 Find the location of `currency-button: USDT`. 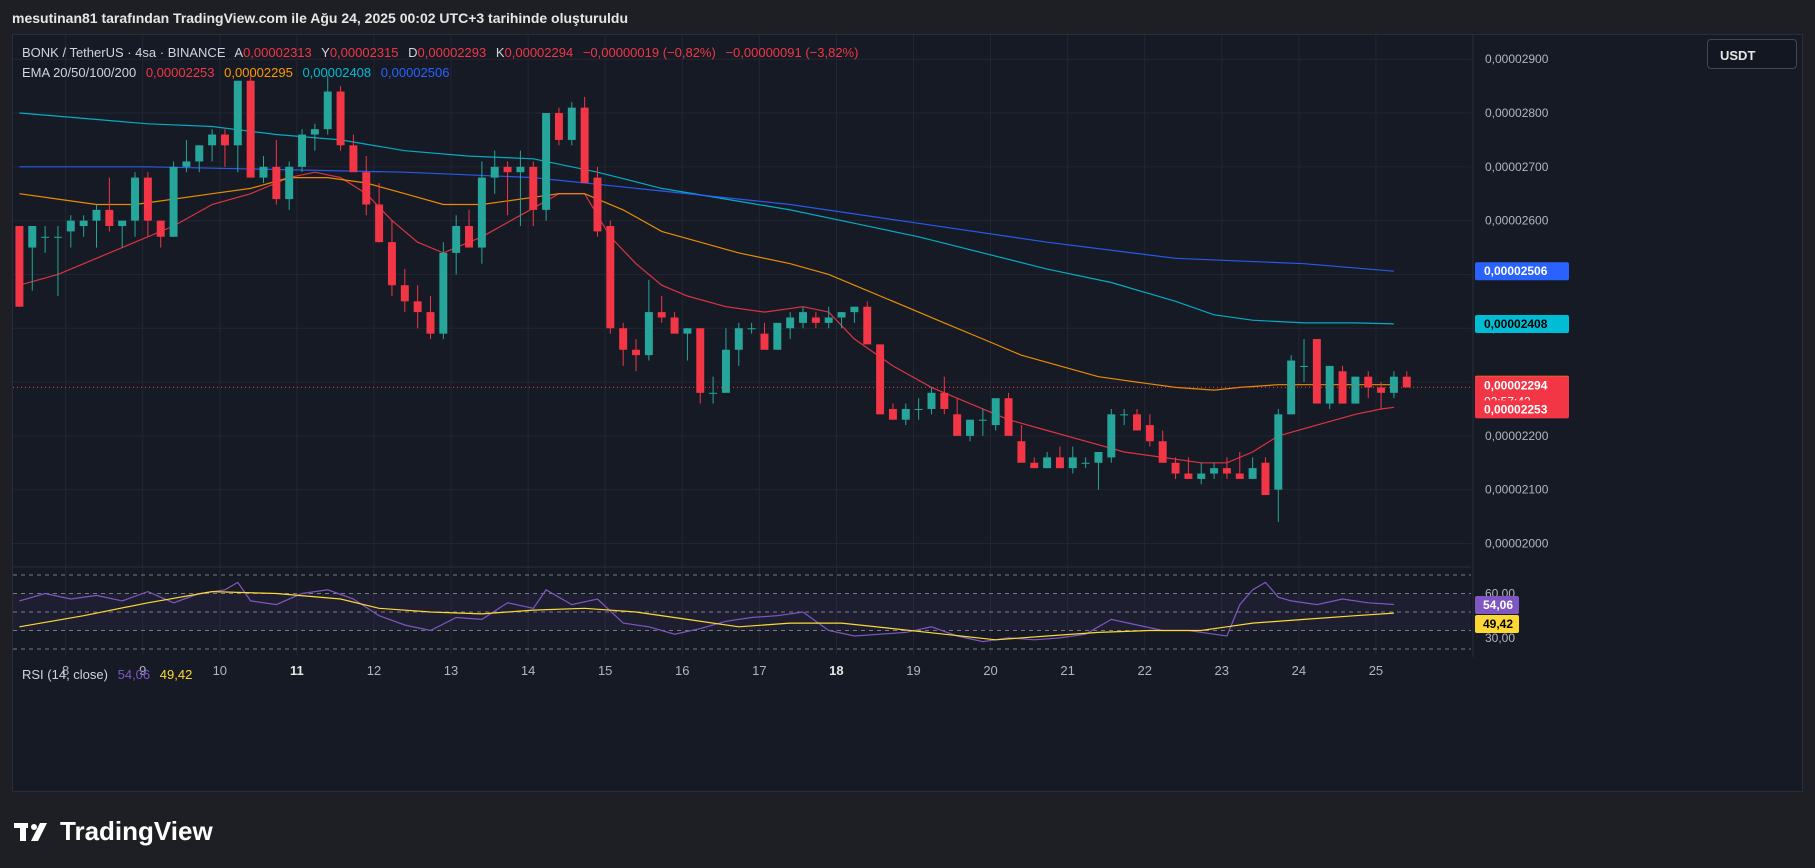

currency-button: USDT is located at coordinates (1752, 54).